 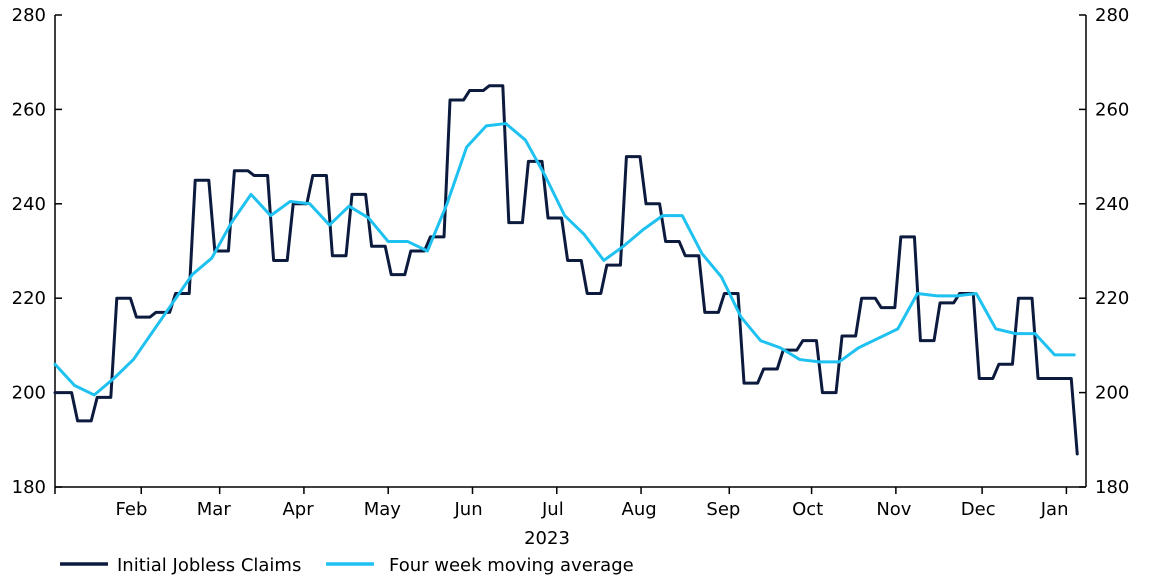 What do you see at coordinates (893, 509) in the screenshot?
I see `x-tick-label: Nov` at bounding box center [893, 509].